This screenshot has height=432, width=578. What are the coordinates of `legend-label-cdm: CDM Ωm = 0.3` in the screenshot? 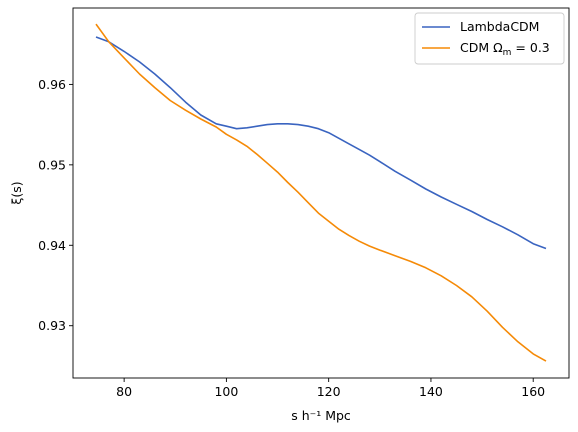 It's located at (505, 49).